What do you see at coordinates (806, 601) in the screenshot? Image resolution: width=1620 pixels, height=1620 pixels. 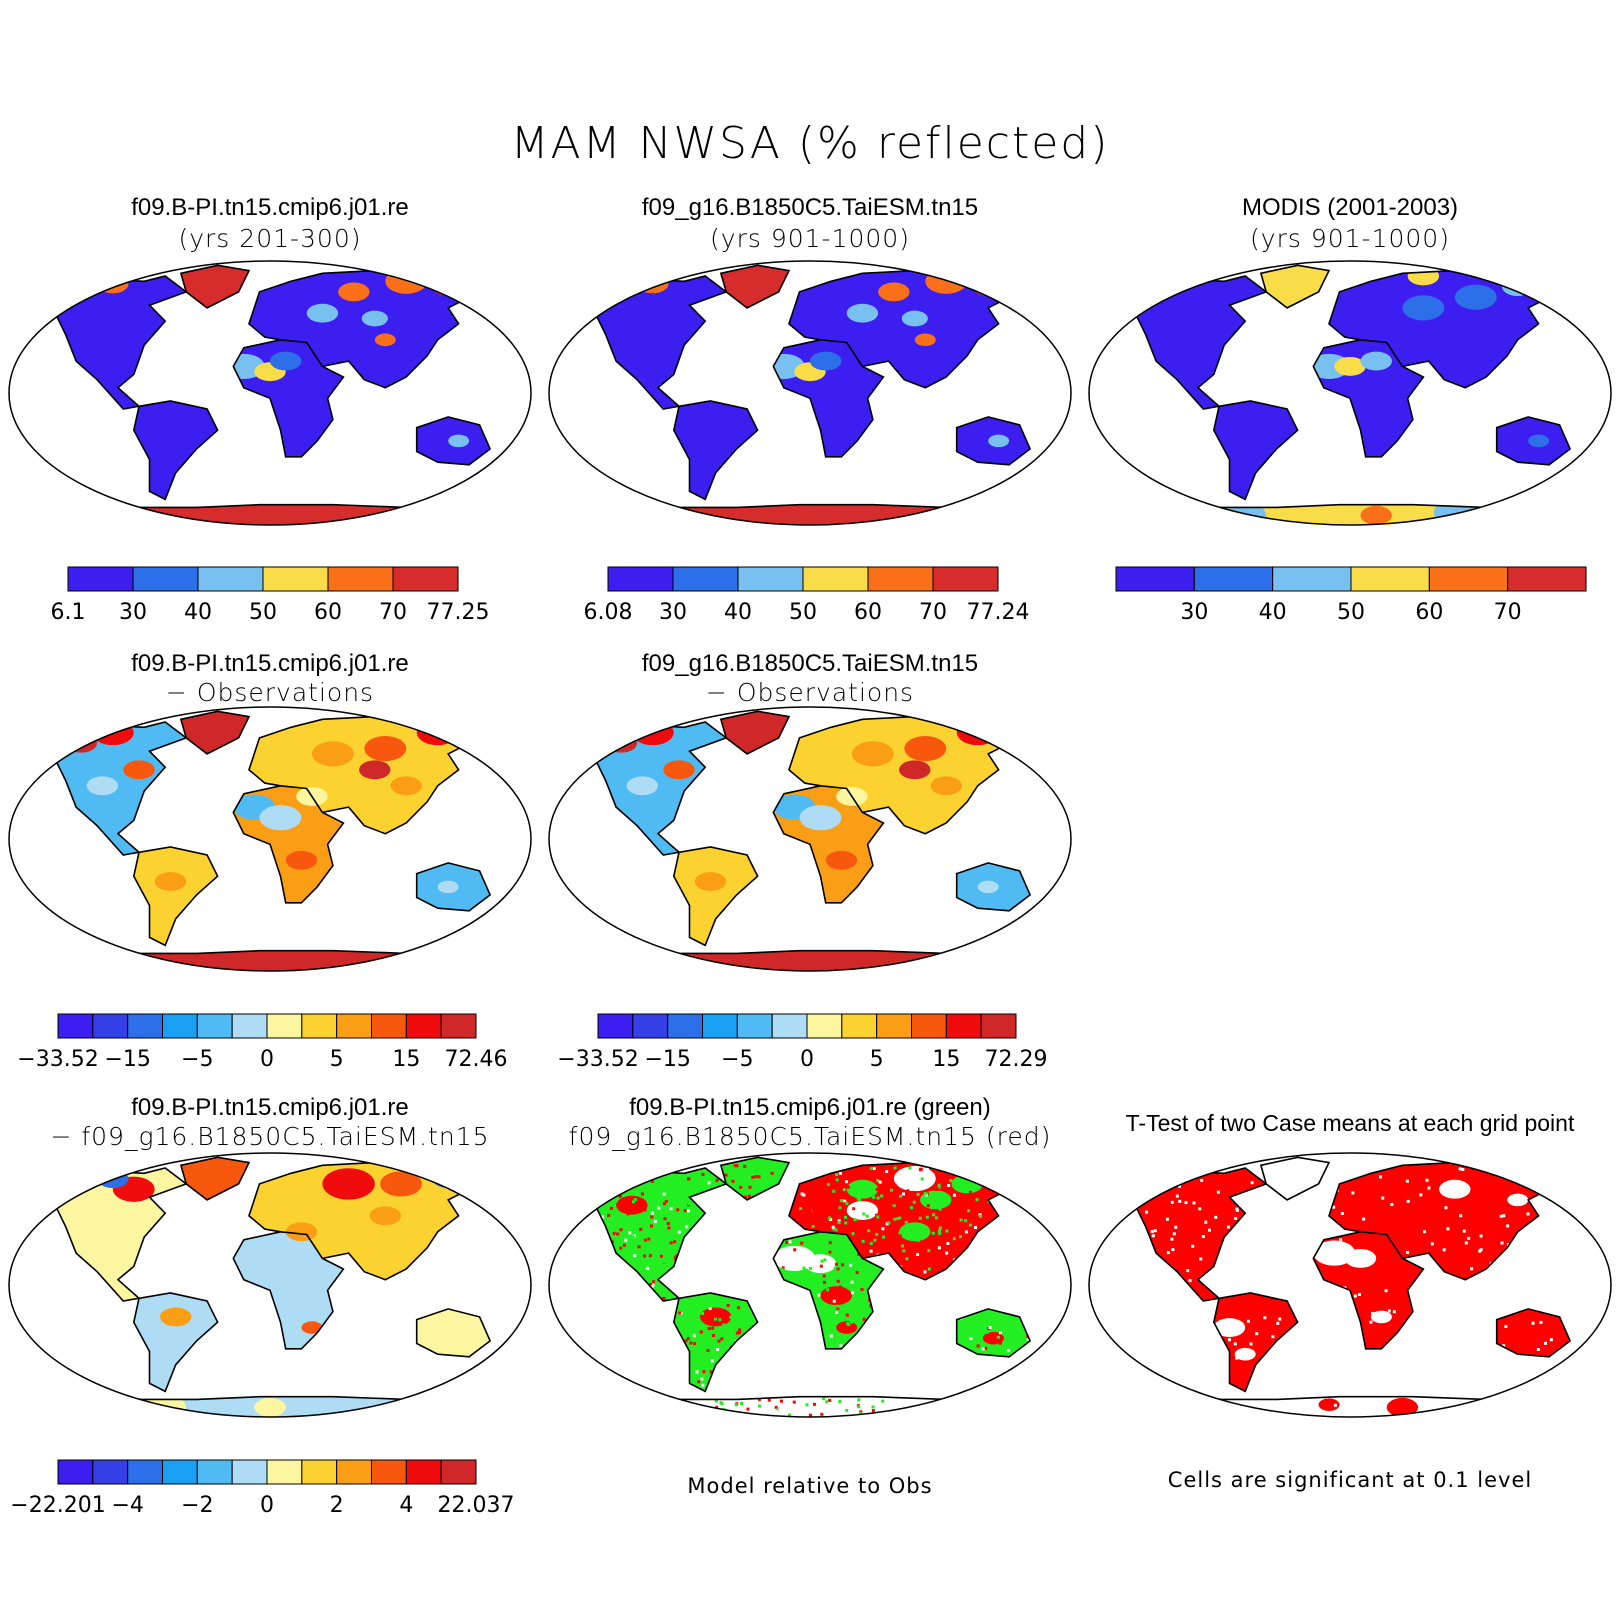 I see `colorbar: 6.08 30 40 50 60 70 77.24` at bounding box center [806, 601].